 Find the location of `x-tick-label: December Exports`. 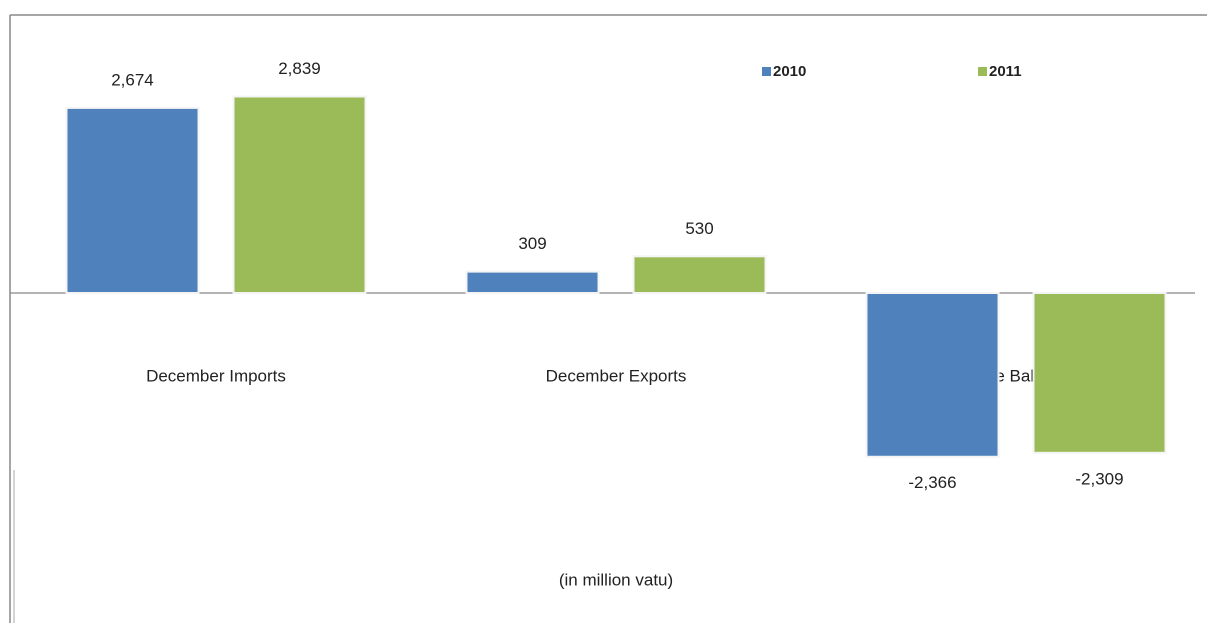

x-tick-label: December Exports is located at coordinates (616, 375).